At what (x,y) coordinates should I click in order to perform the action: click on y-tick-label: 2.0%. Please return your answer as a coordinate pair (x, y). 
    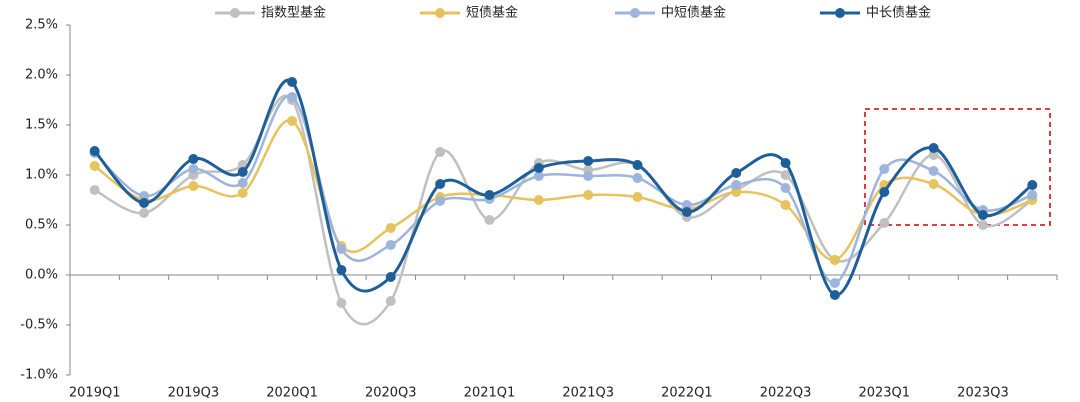
    Looking at the image, I should click on (41, 75).